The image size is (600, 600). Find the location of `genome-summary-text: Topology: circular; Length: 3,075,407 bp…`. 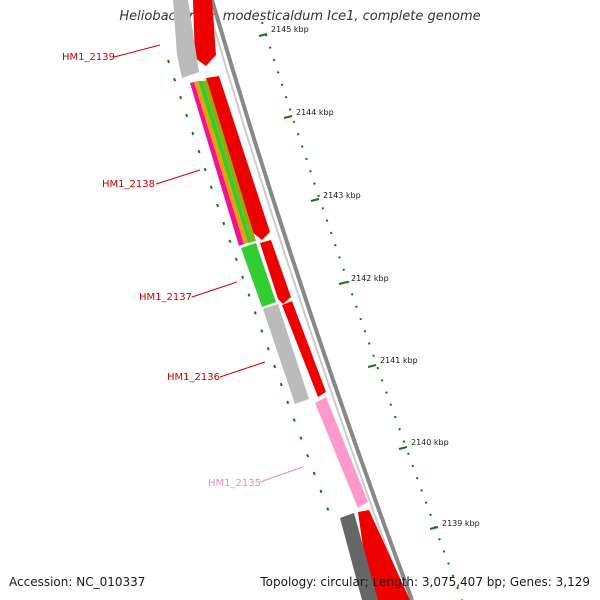

genome-summary-text: Topology: circular; Length: 3,075,407 bp… is located at coordinates (425, 582).